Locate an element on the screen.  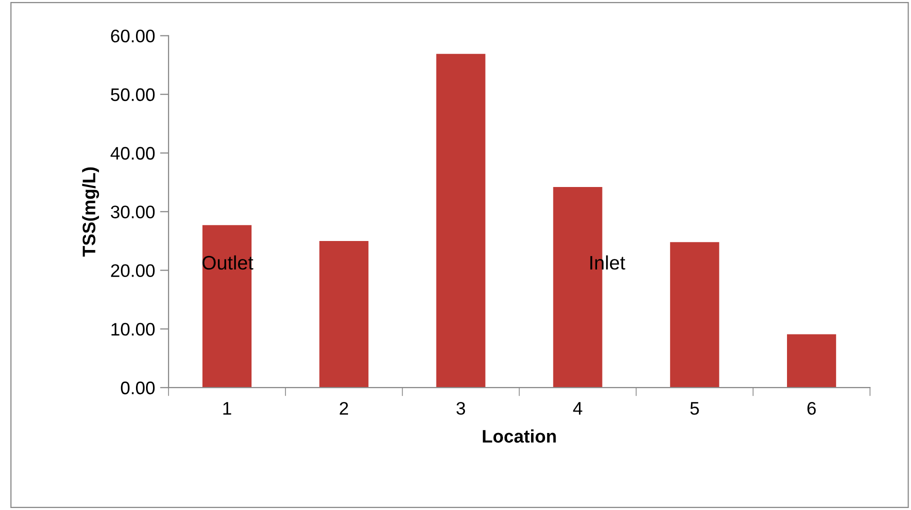
x-tick-label: 1 is located at coordinates (227, 408).